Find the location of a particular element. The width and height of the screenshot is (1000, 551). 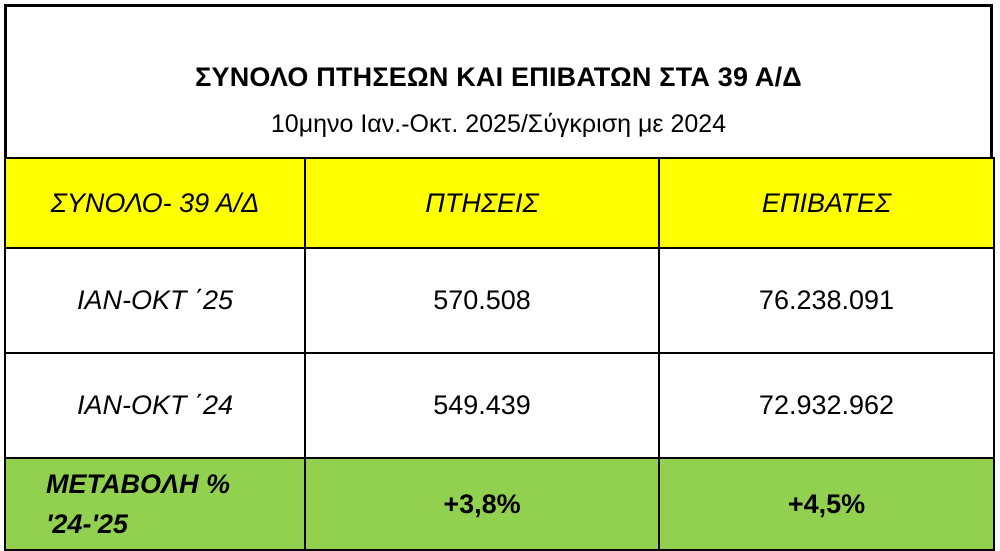

header-flights: ΠΤΗΣΕΙΣ is located at coordinates (482, 203).